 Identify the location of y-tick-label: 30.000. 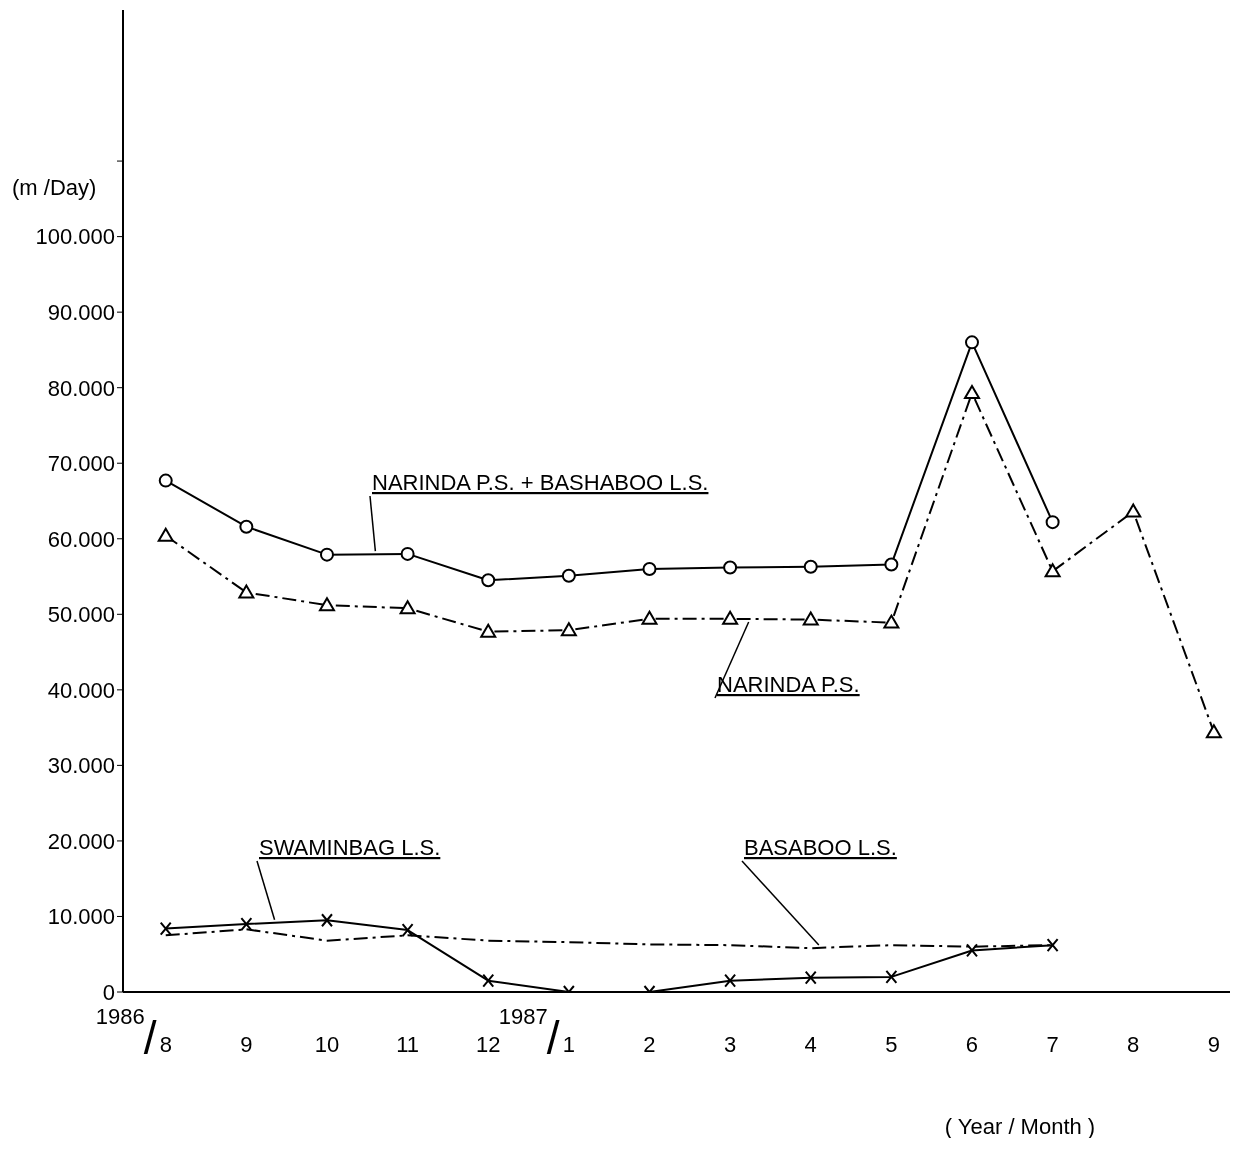
(81, 766).